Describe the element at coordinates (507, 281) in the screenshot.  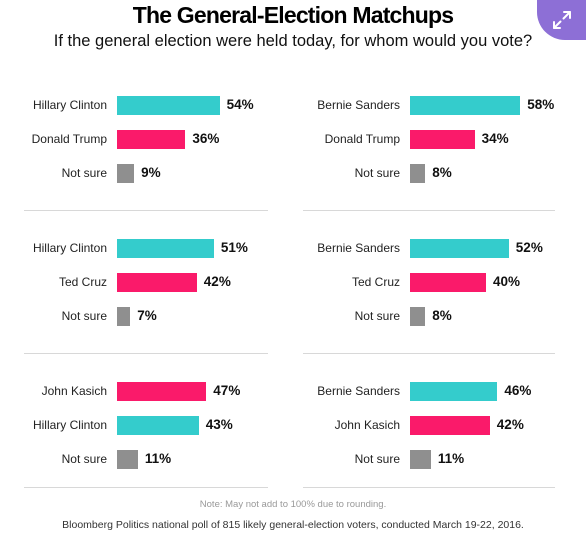
I see `bar-value-label: 40%` at that location.